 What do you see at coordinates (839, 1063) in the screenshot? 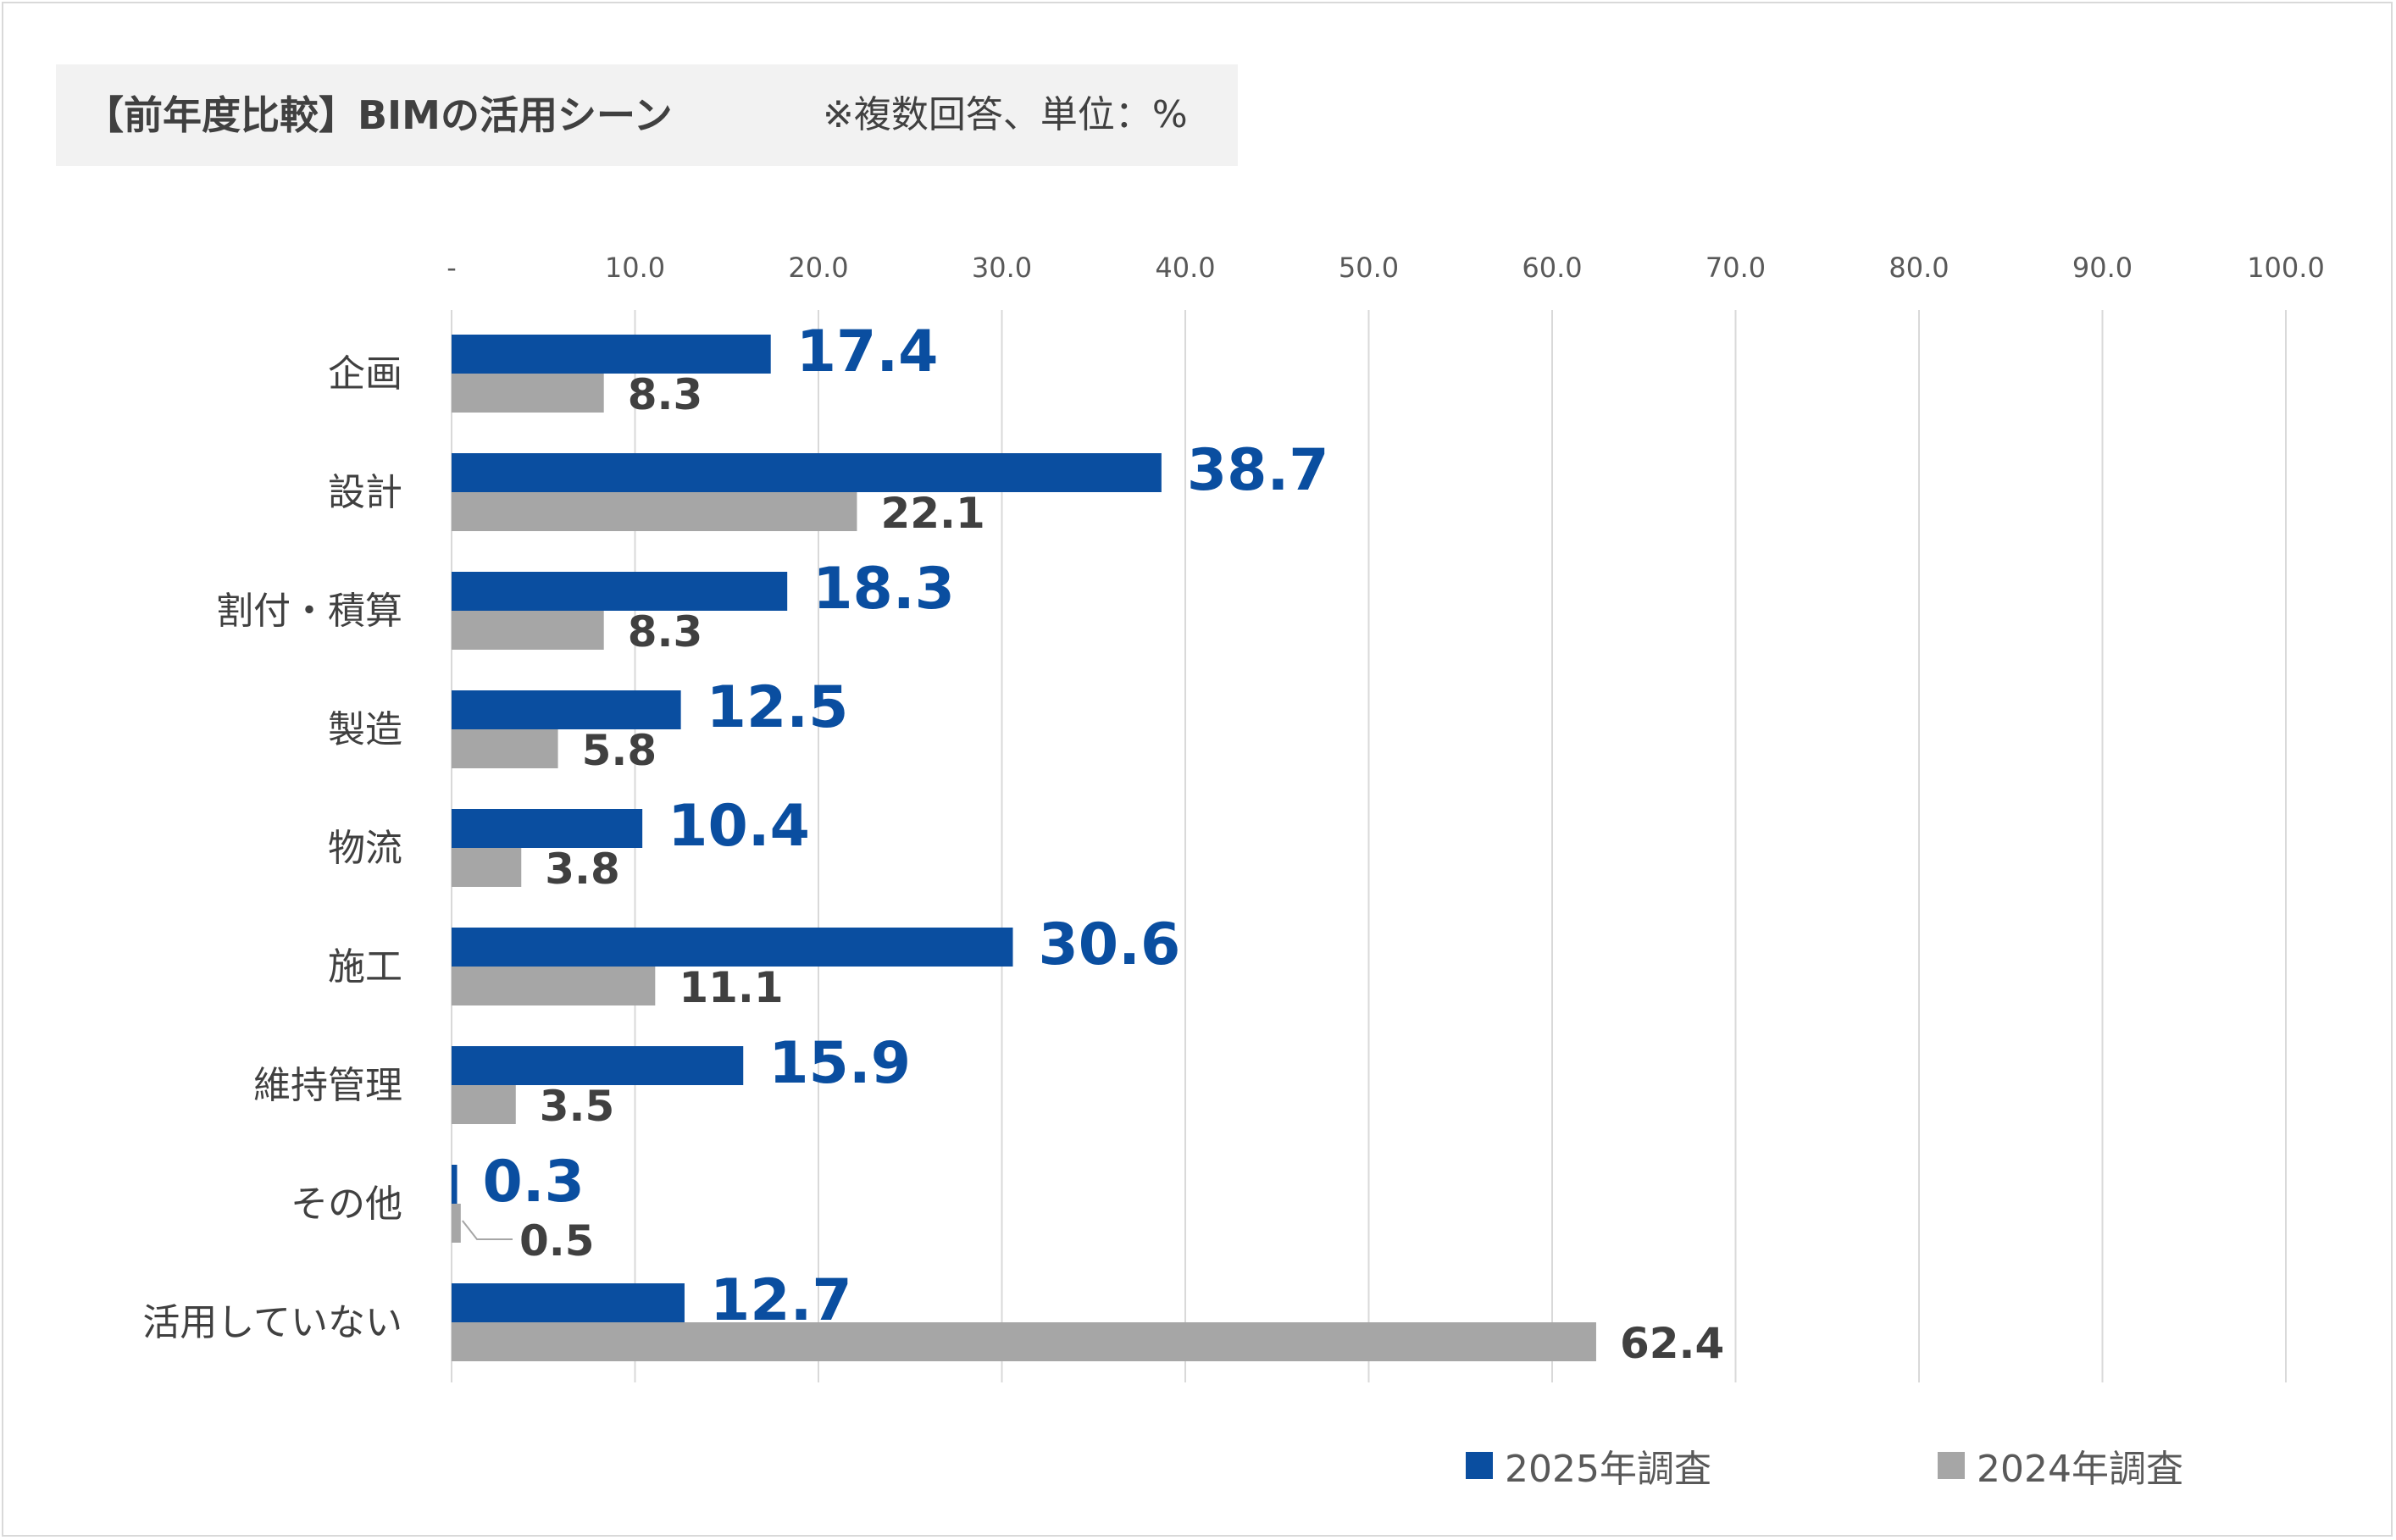
I see `data-label-2025: 15.9` at bounding box center [839, 1063].